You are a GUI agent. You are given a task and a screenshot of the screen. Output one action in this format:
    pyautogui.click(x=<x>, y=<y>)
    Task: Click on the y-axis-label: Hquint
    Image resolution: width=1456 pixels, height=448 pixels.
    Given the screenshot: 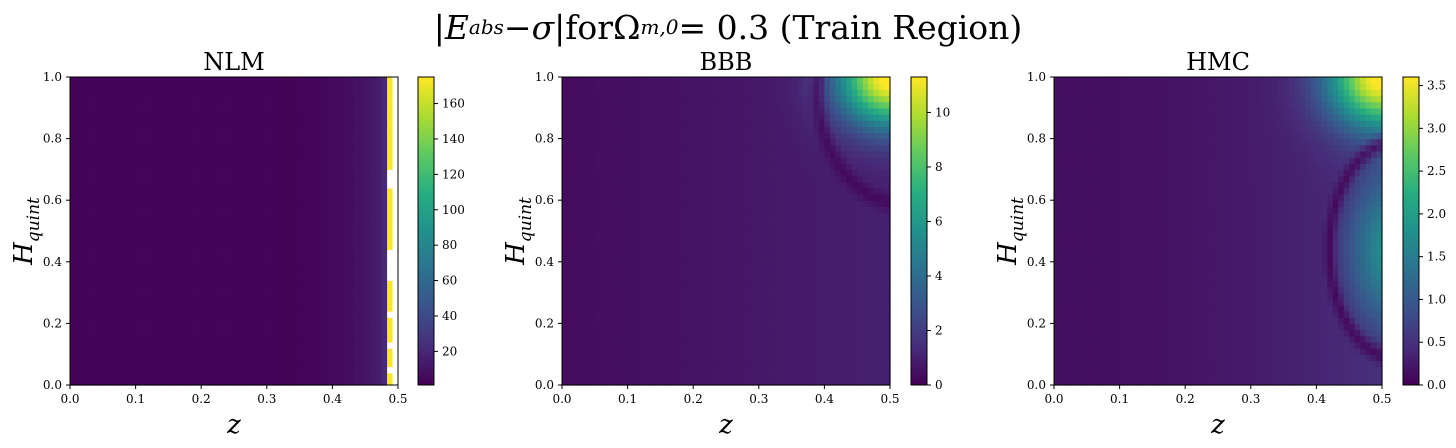 What is the action you would take?
    pyautogui.click(x=26, y=231)
    